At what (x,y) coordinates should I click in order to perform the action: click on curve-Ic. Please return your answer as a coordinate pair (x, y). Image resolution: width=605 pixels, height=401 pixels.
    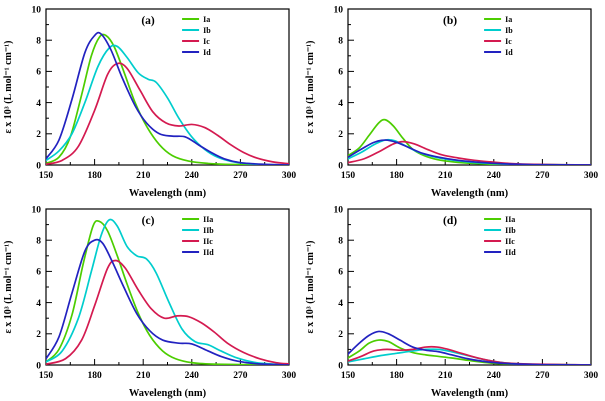
    Looking at the image, I should click on (167, 113).